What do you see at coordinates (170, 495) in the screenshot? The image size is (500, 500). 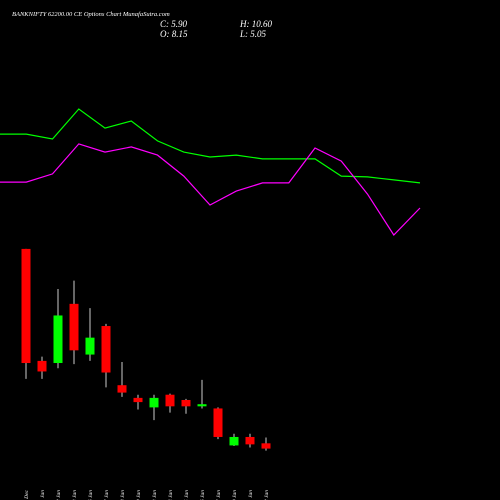 I see `x-tick-label: 14 Jan` at bounding box center [170, 495].